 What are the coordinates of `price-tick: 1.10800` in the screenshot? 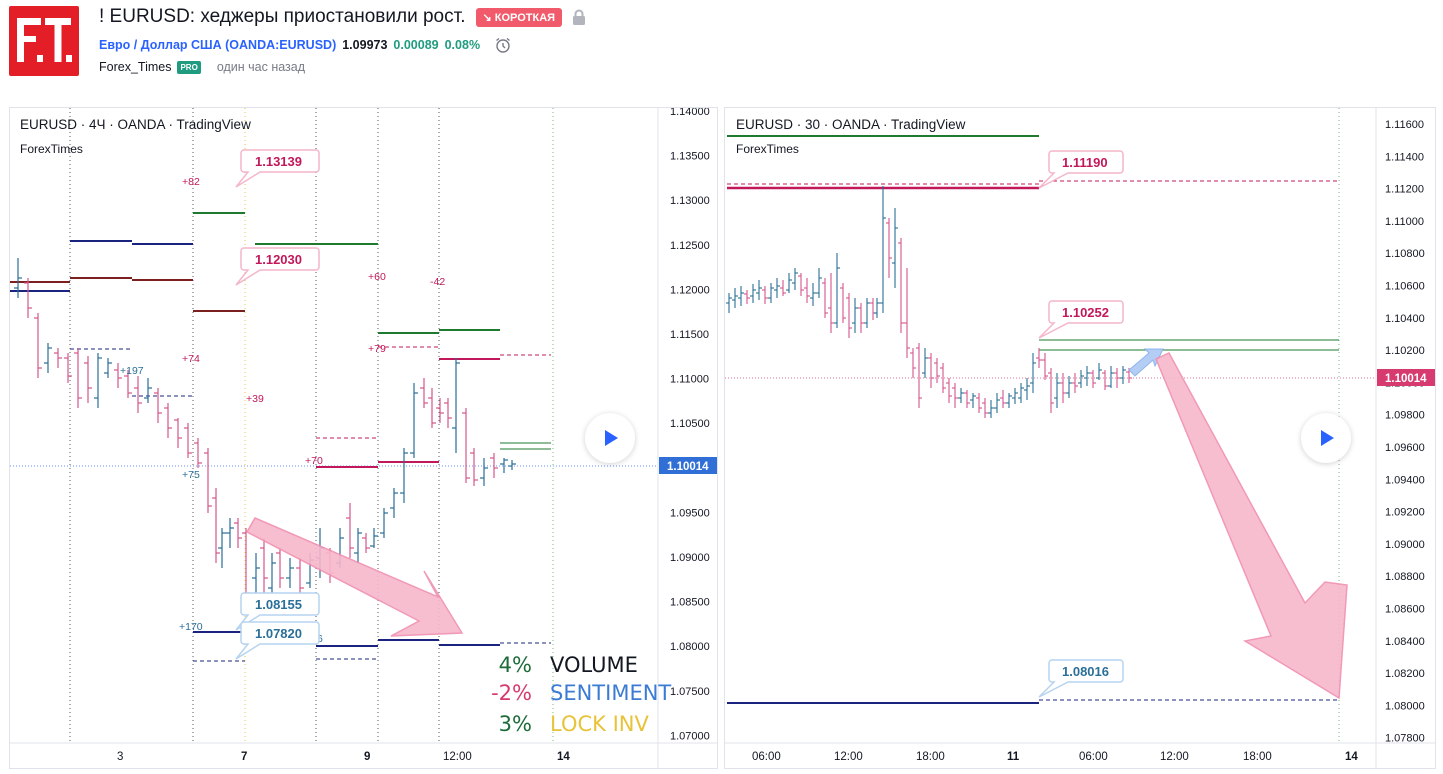 It's located at (1405, 254).